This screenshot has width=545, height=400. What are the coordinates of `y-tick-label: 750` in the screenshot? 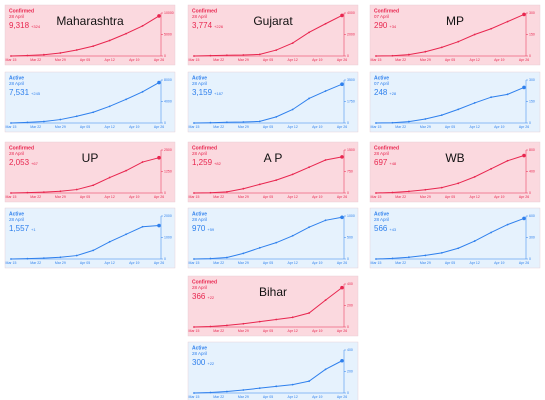 It's located at (350, 171).